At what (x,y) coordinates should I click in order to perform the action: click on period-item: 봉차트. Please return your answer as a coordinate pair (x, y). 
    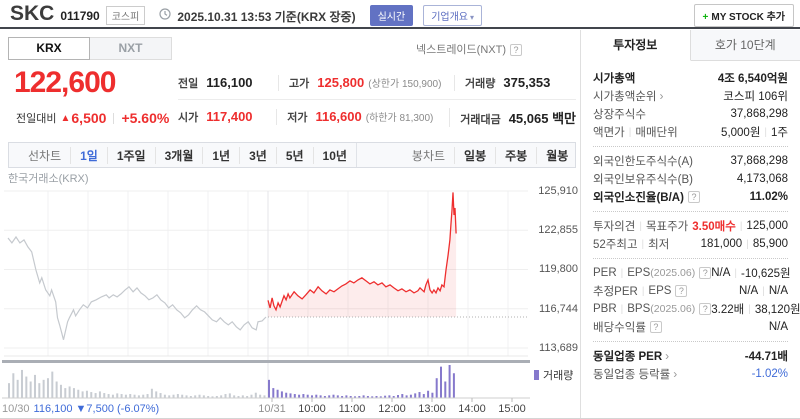
    Looking at the image, I should click on (428, 155).